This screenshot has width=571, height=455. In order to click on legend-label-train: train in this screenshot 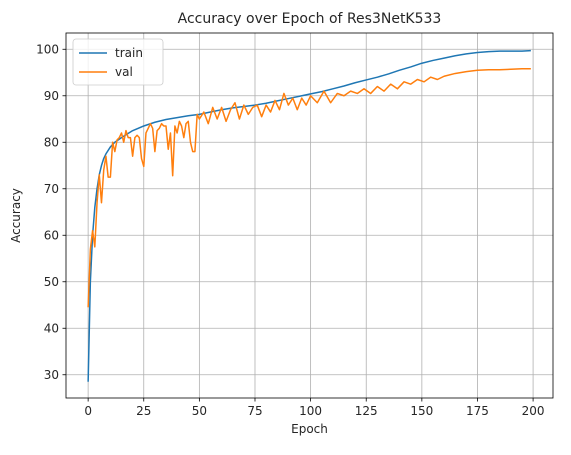, I will do `click(129, 53)`.